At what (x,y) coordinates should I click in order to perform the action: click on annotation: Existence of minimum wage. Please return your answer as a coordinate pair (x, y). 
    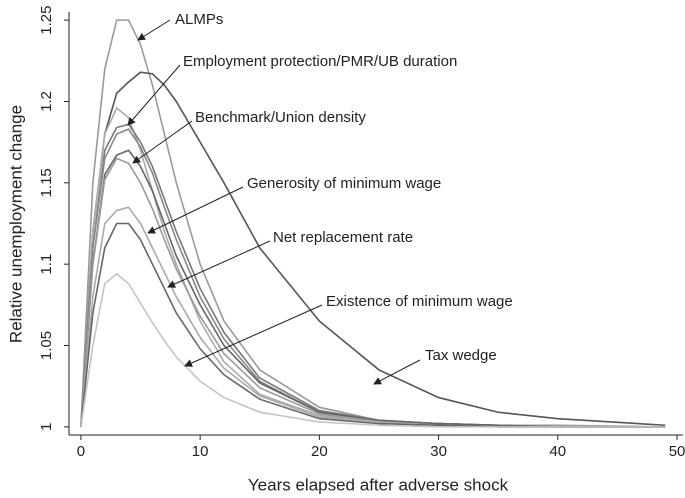
    Looking at the image, I should click on (419, 301).